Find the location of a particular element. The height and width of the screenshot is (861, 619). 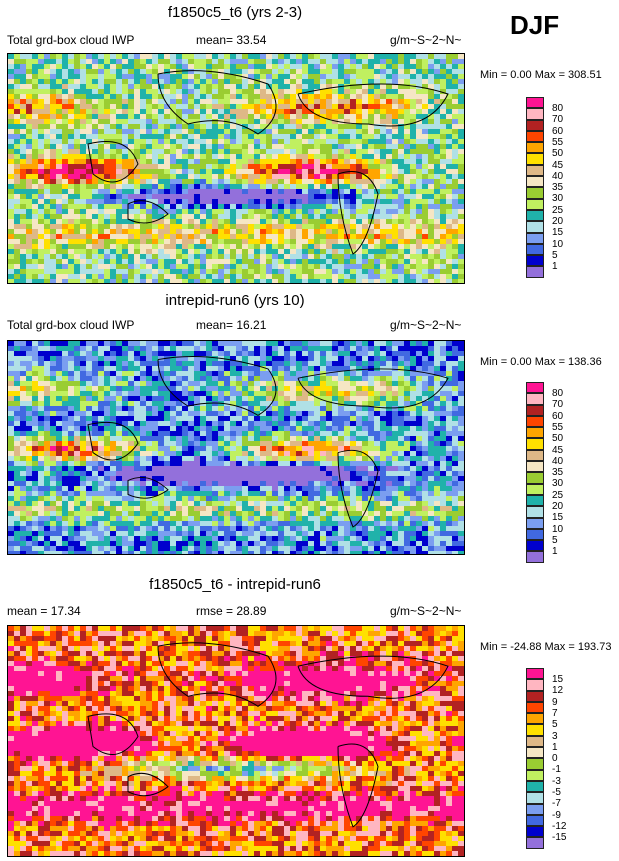

colorbar-label: 10 is located at coordinates (558, 244).